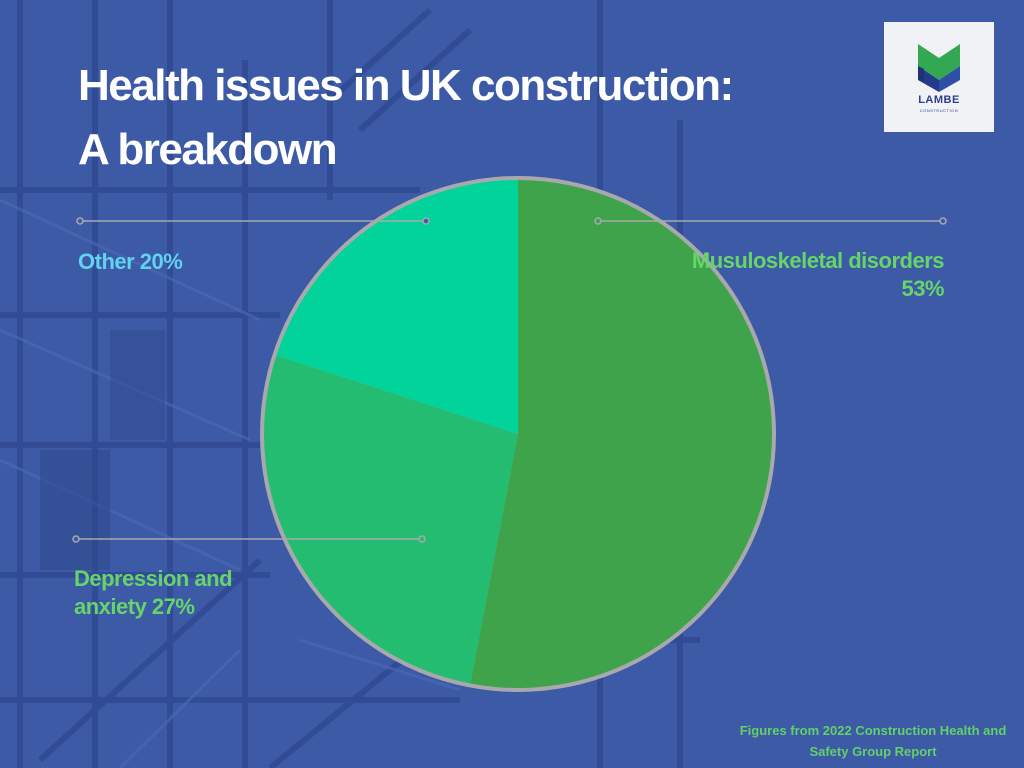 The height and width of the screenshot is (768, 1024). I want to click on chart-title-line-2: A breakdown, so click(208, 149).